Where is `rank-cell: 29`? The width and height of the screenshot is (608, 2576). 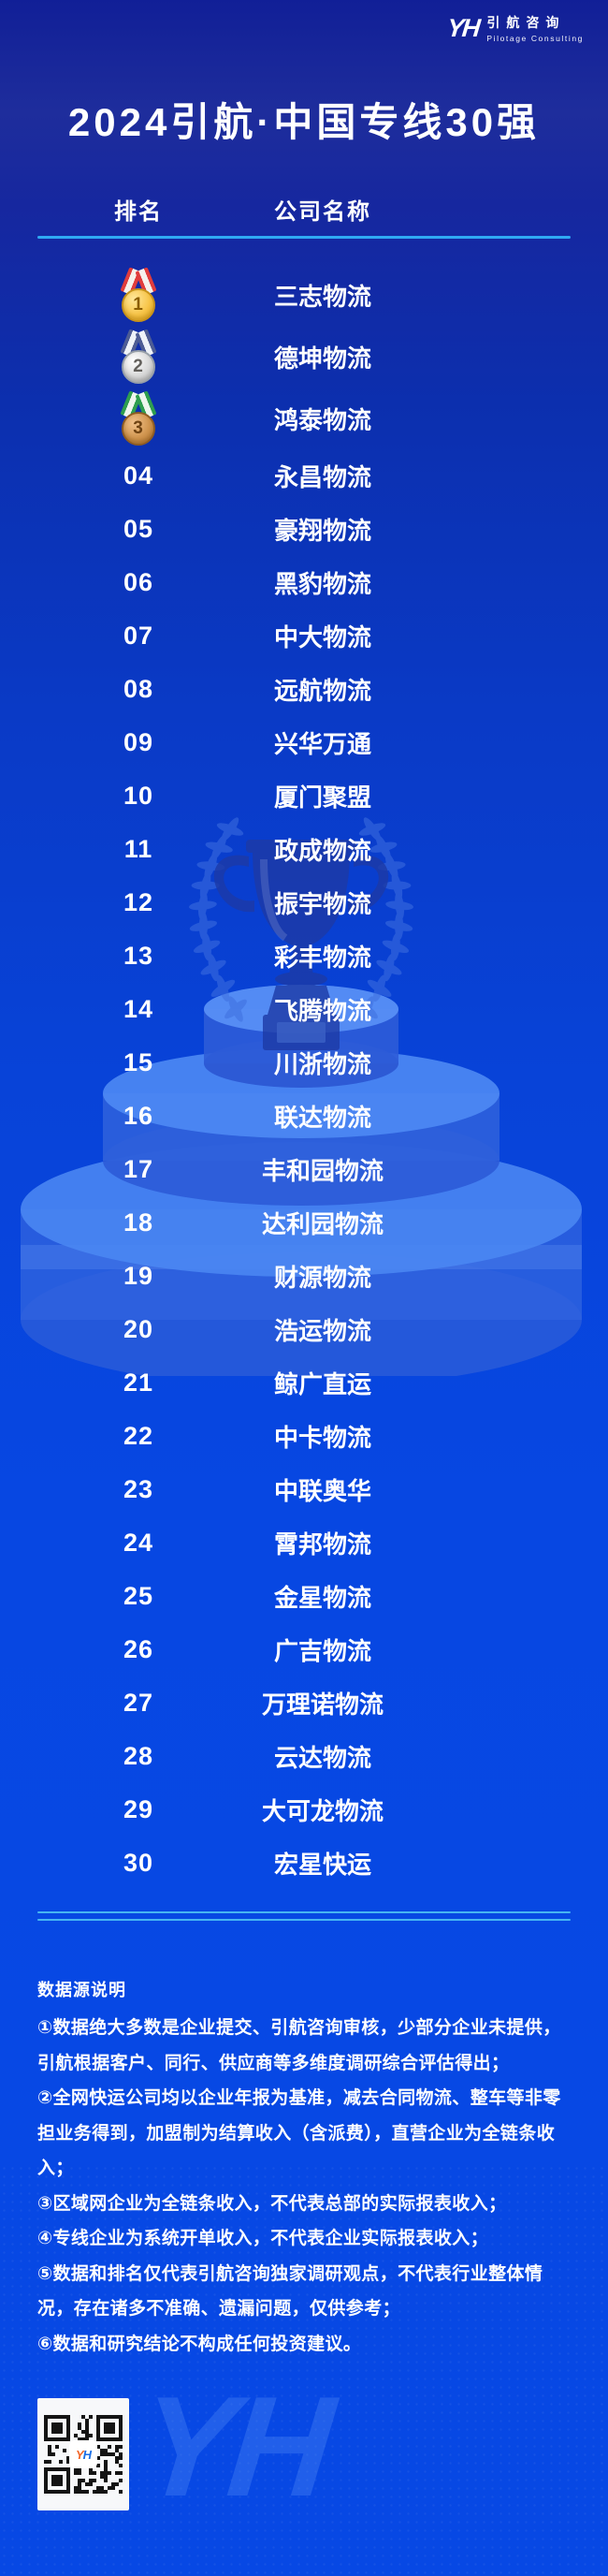
rank-cell: 29 is located at coordinates (138, 1809).